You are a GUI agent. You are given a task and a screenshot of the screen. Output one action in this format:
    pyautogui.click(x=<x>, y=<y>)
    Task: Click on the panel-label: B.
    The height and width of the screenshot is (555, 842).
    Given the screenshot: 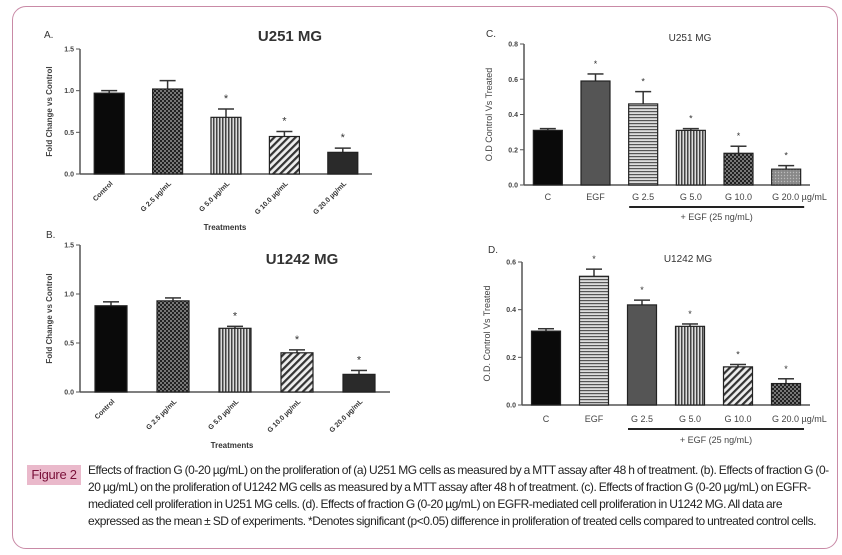 What is the action you would take?
    pyautogui.click(x=50, y=235)
    